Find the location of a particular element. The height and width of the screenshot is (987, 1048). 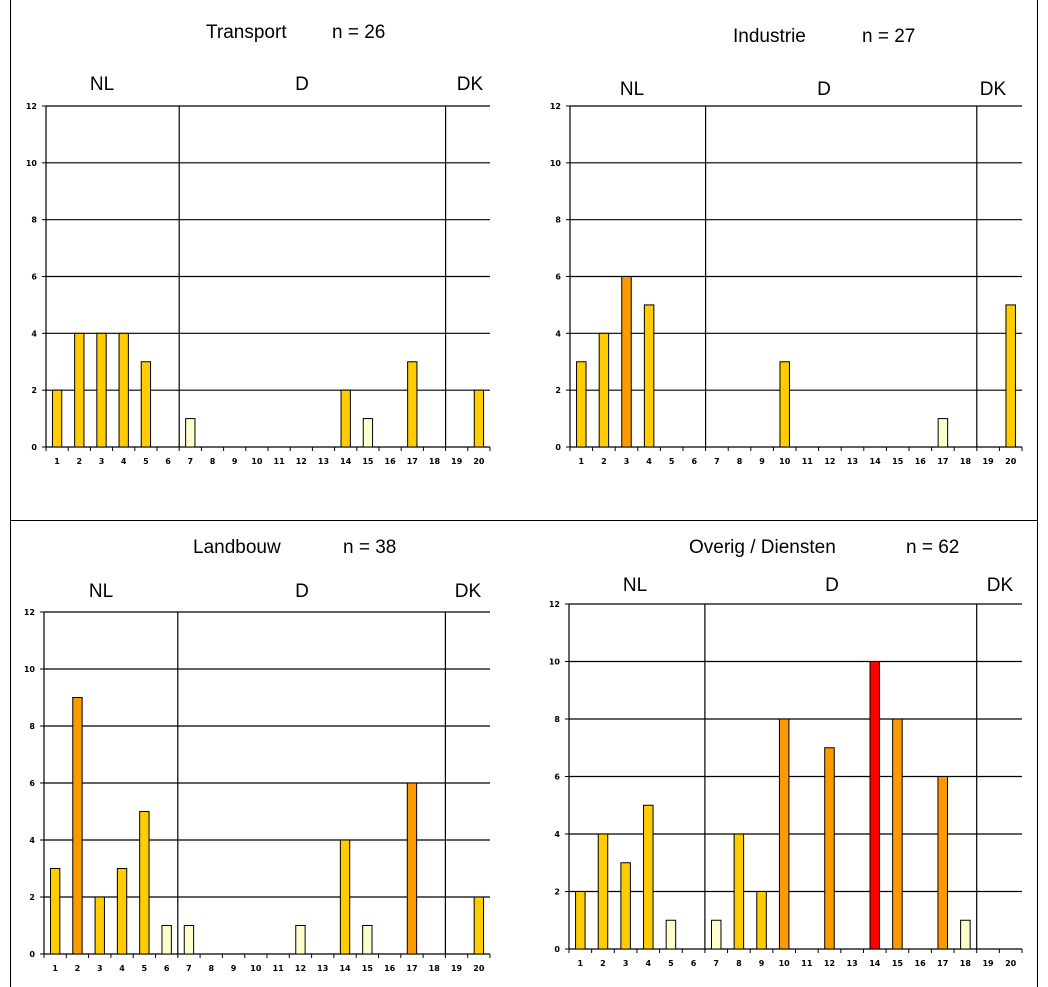

sample-size-label: n = 62 is located at coordinates (932, 547).